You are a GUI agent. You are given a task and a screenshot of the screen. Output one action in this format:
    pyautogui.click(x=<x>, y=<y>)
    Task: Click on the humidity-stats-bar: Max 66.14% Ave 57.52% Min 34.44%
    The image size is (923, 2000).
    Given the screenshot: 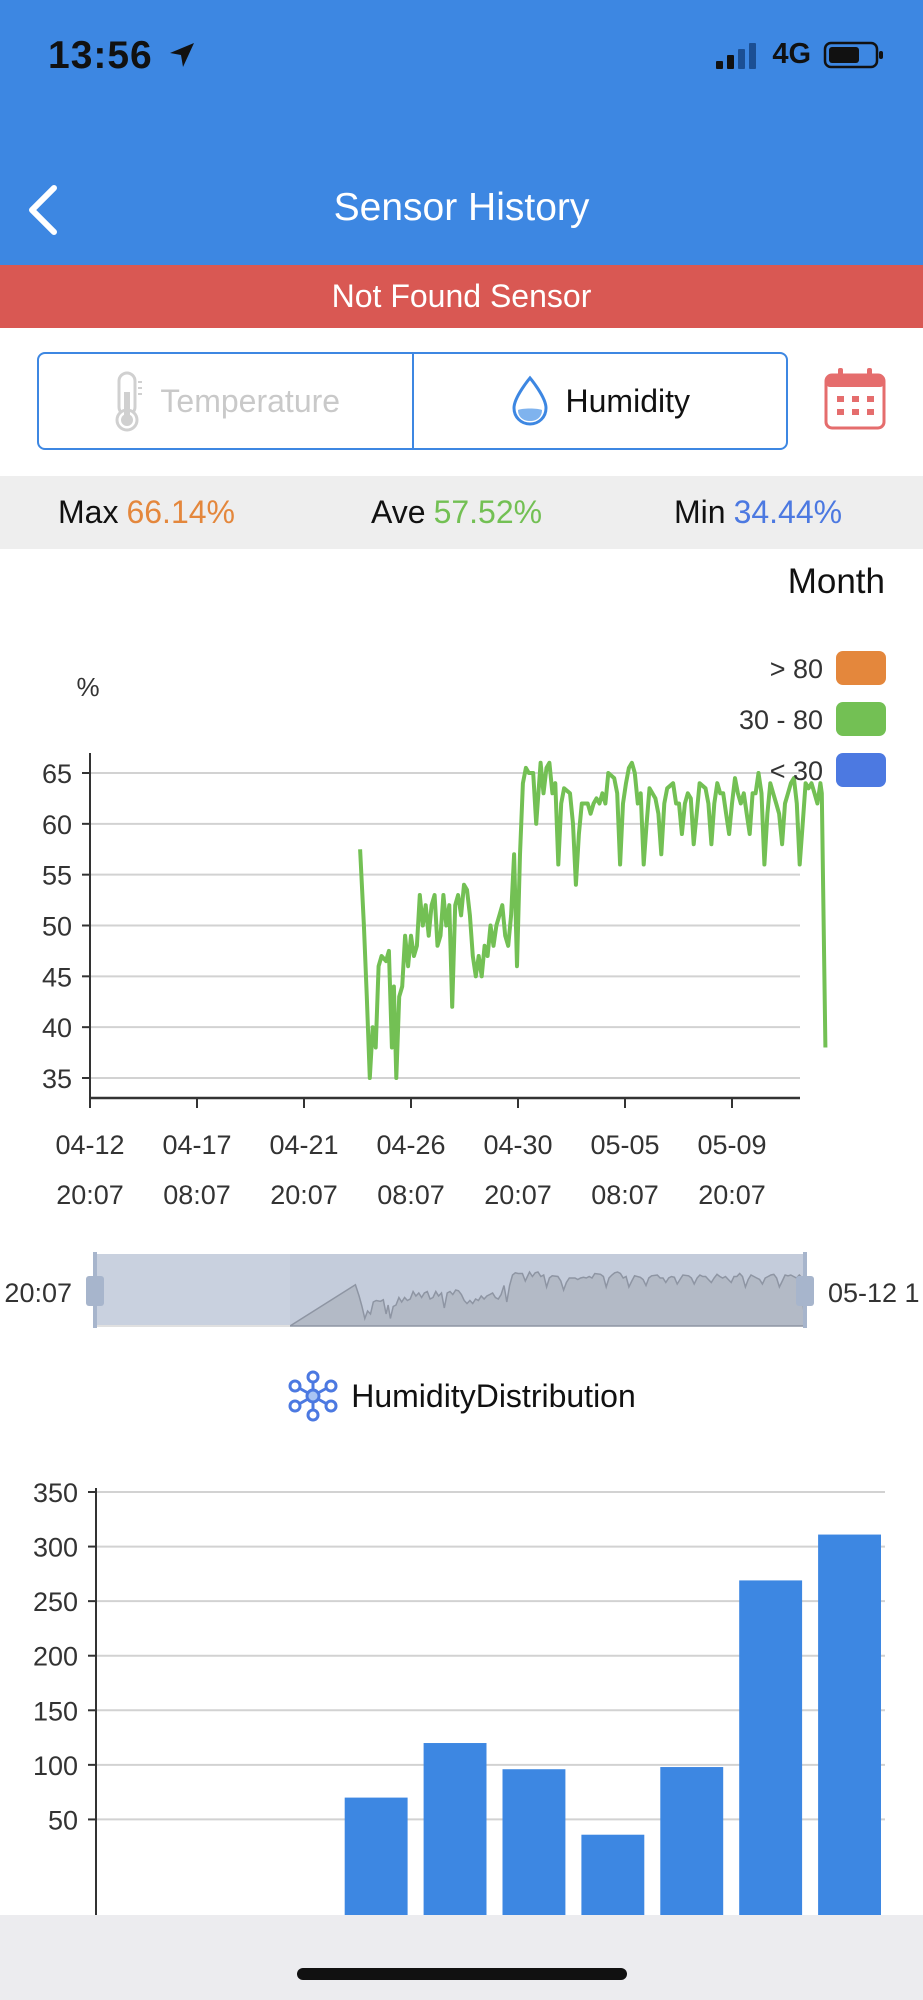 What is the action you would take?
    pyautogui.click(x=461, y=512)
    